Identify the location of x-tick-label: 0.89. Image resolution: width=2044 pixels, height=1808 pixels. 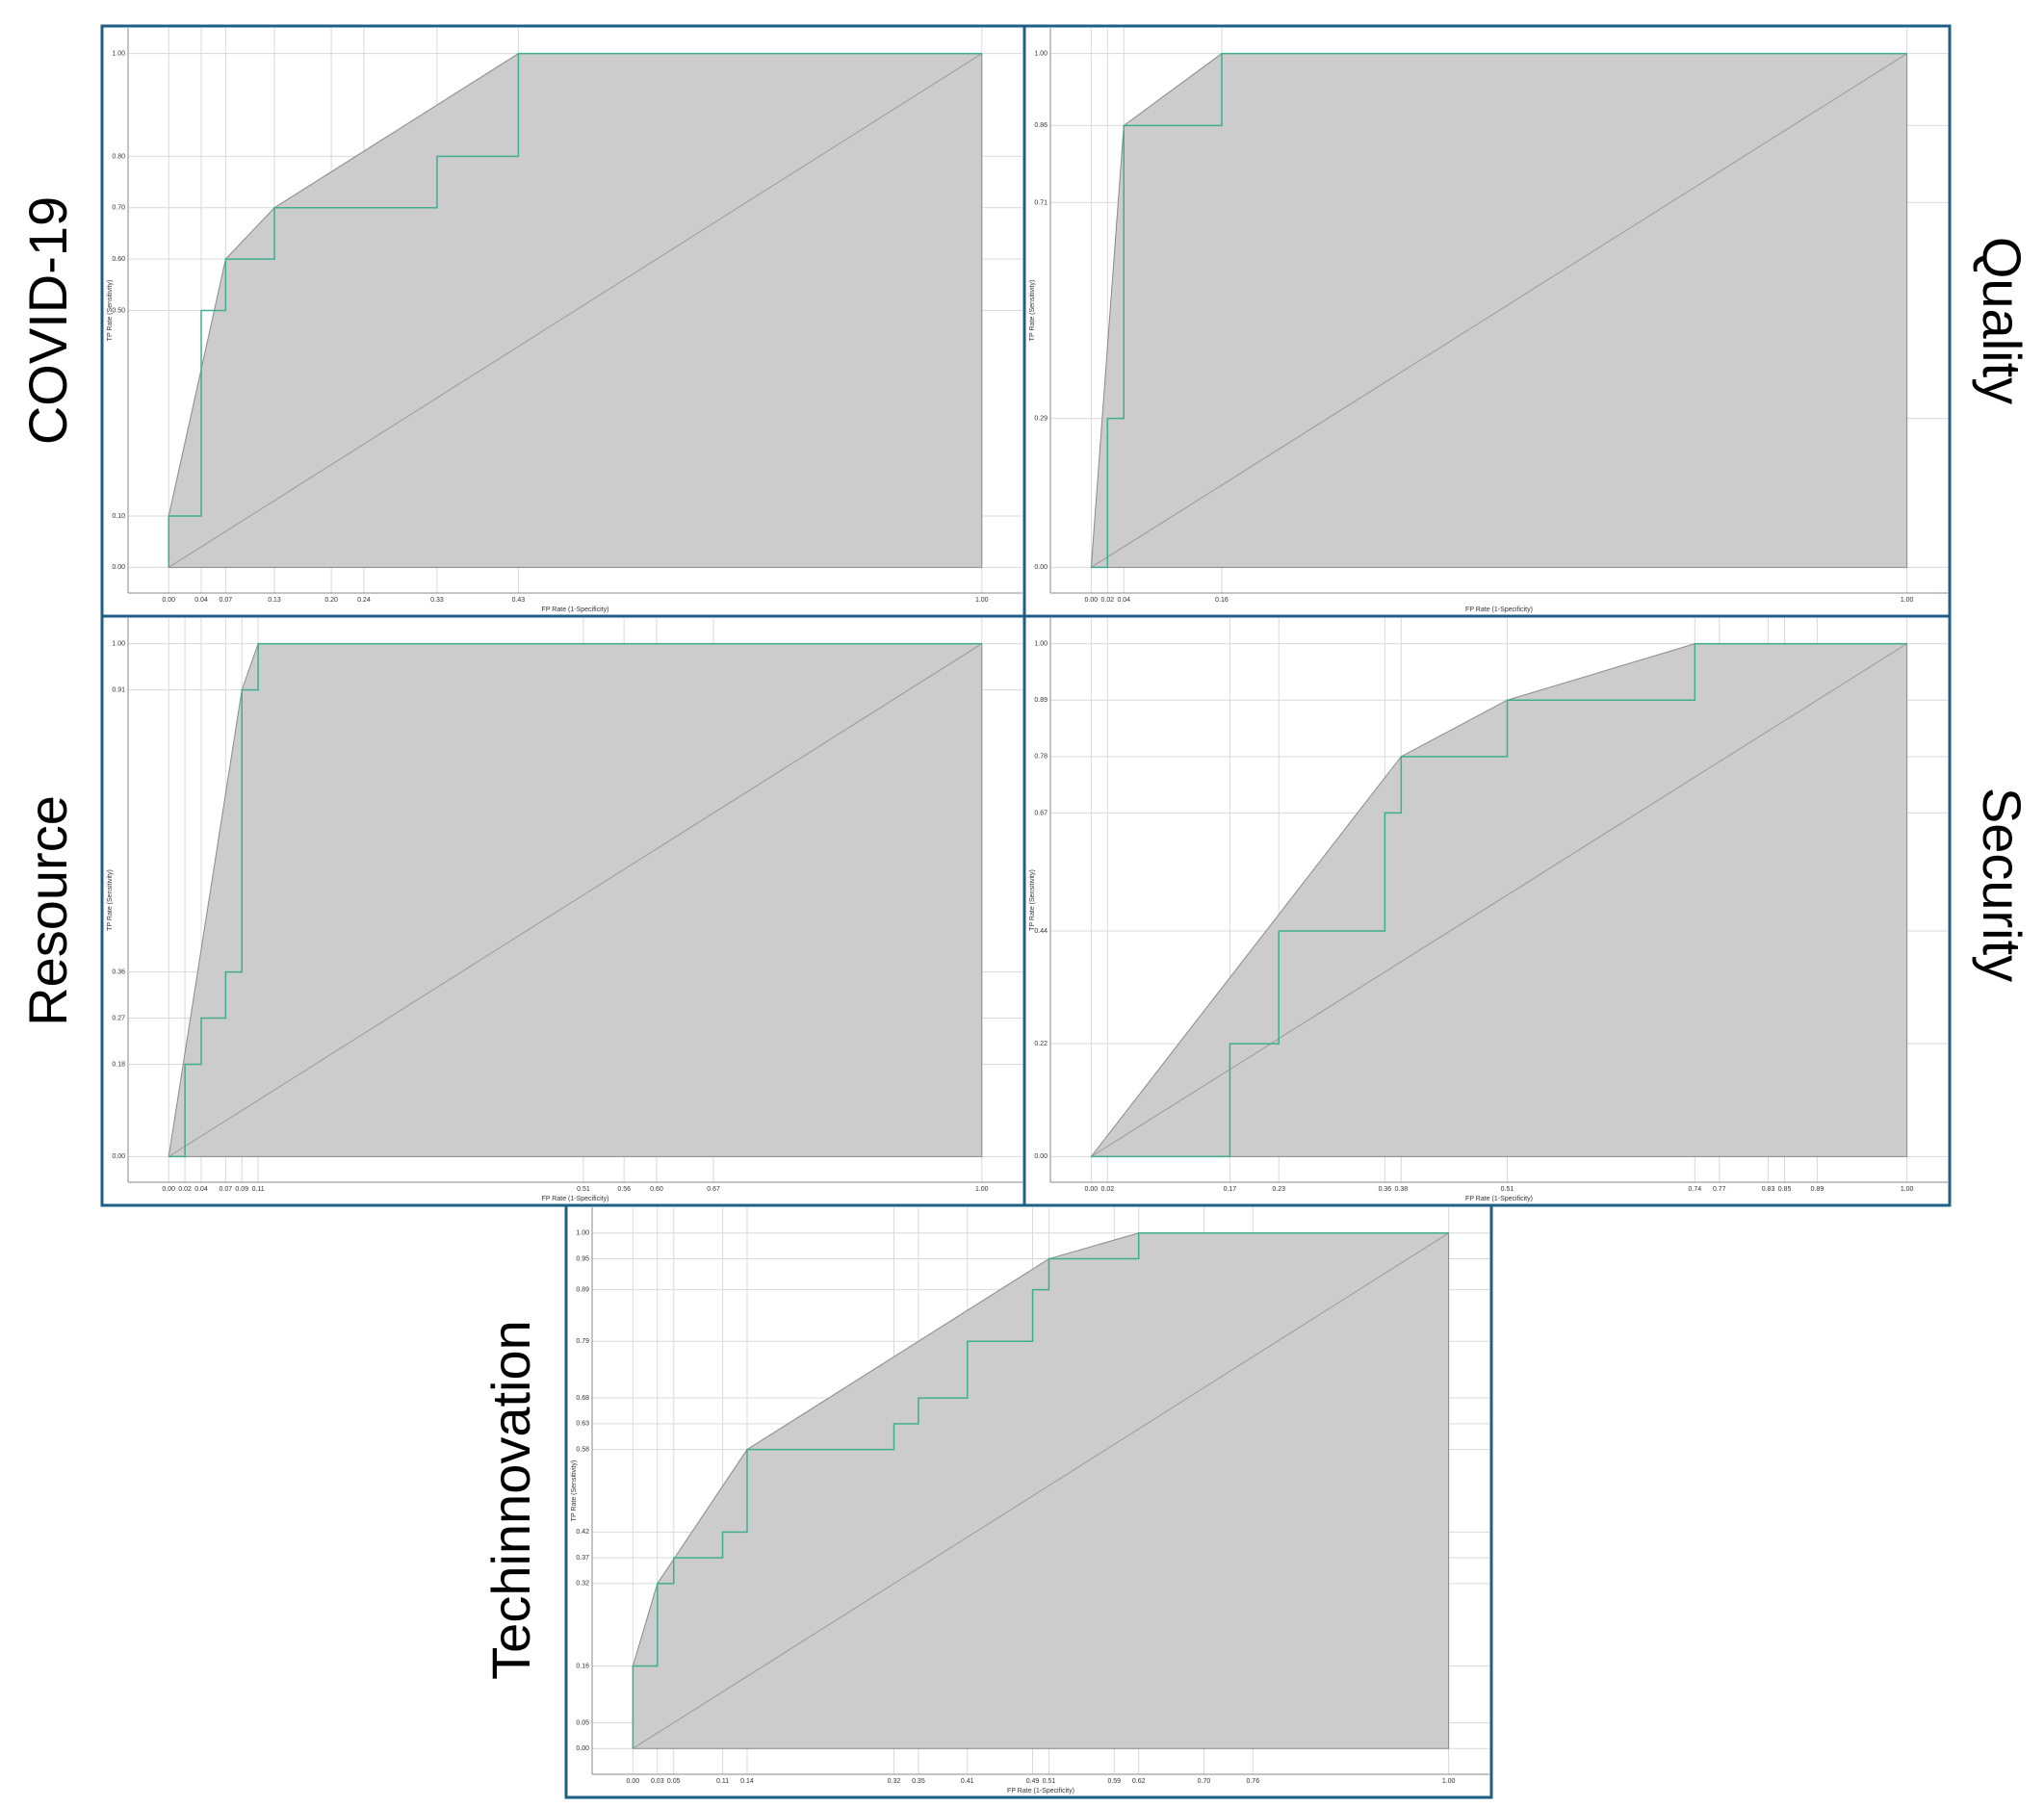
(1818, 1189).